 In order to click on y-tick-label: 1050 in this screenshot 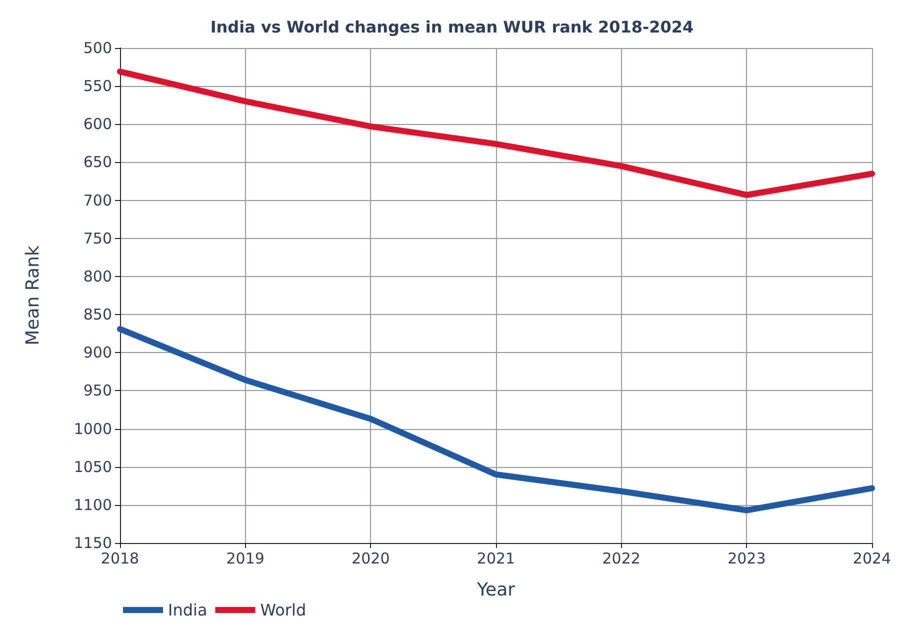, I will do `click(93, 467)`.